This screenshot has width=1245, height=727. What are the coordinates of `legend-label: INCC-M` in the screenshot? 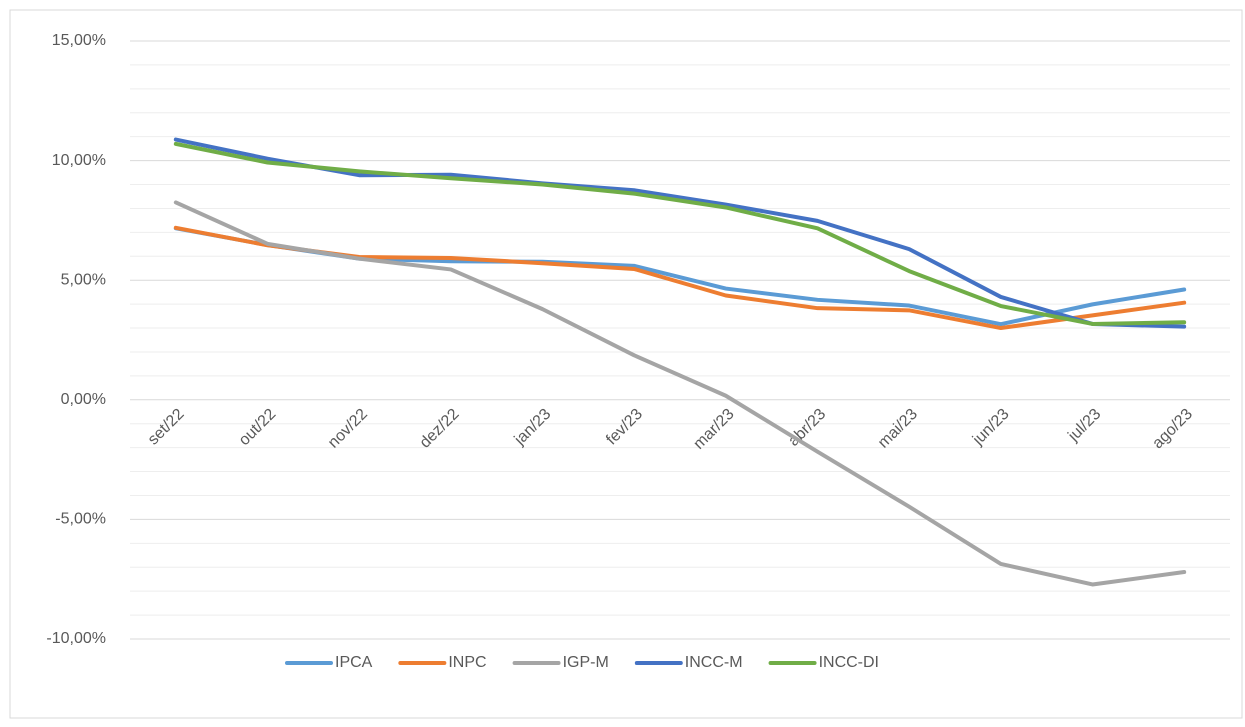 It's located at (714, 662).